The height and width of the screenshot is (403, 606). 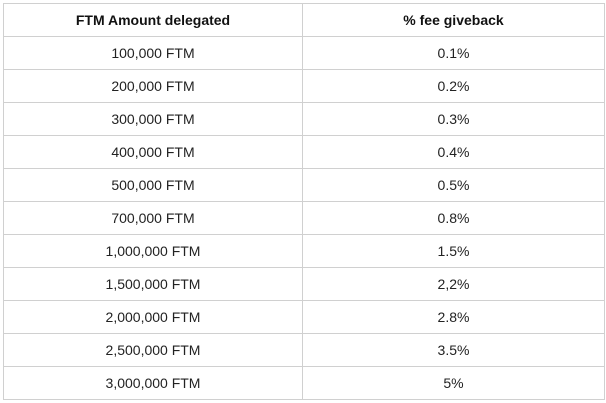 I want to click on table-header-row: FTM Amount delegated % fee giveback, so click(x=304, y=20).